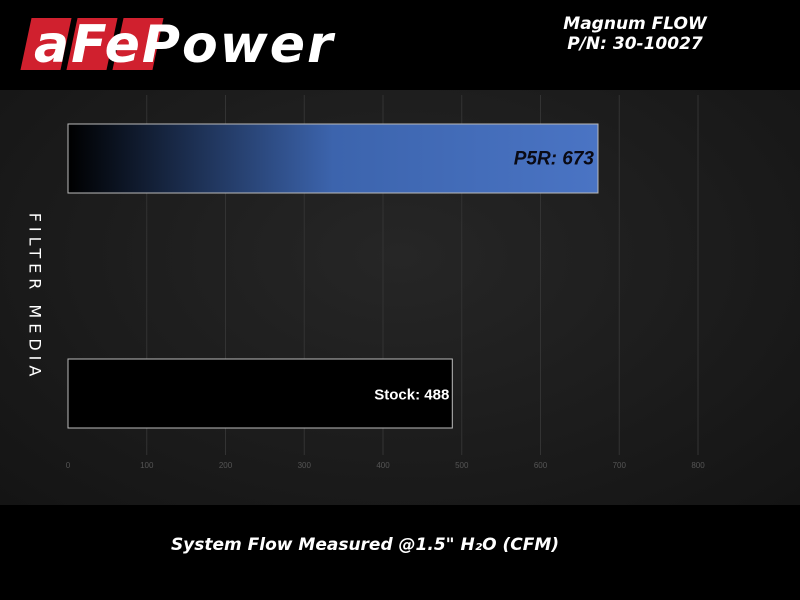 The image size is (800, 600). What do you see at coordinates (226, 465) in the screenshot?
I see `x-tick-label: 200` at bounding box center [226, 465].